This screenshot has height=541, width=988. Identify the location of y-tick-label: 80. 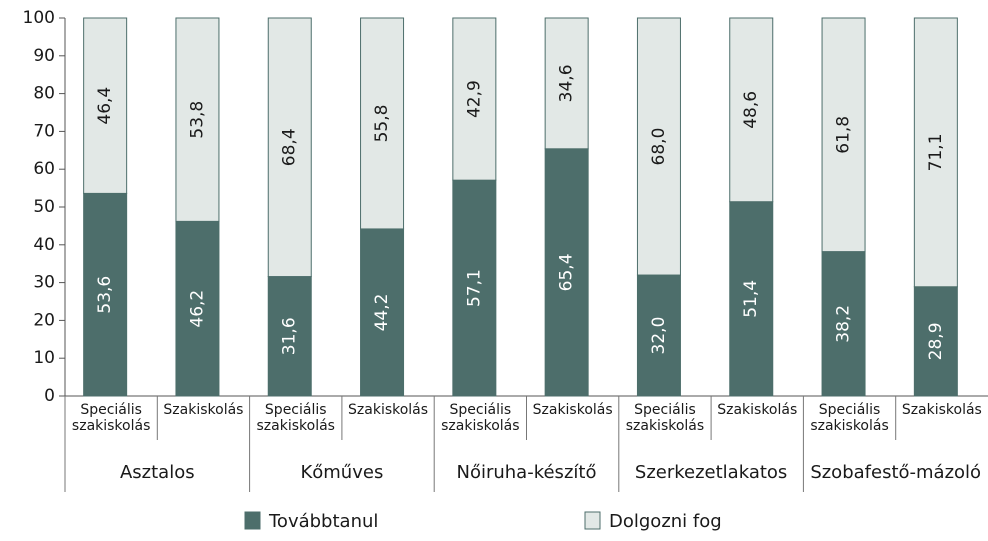
(44, 94).